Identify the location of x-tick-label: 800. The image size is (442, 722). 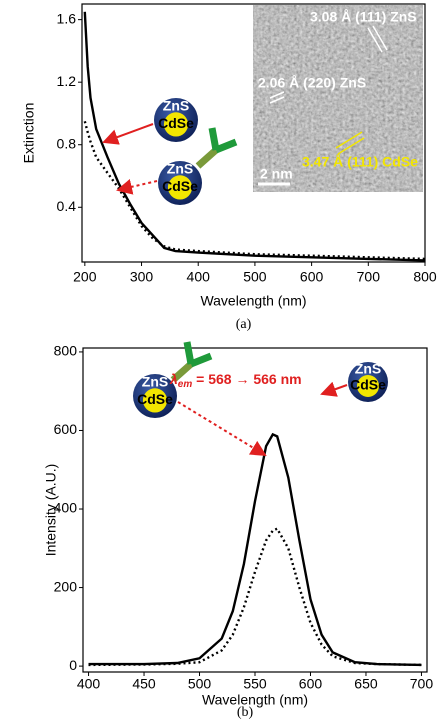
(425, 277).